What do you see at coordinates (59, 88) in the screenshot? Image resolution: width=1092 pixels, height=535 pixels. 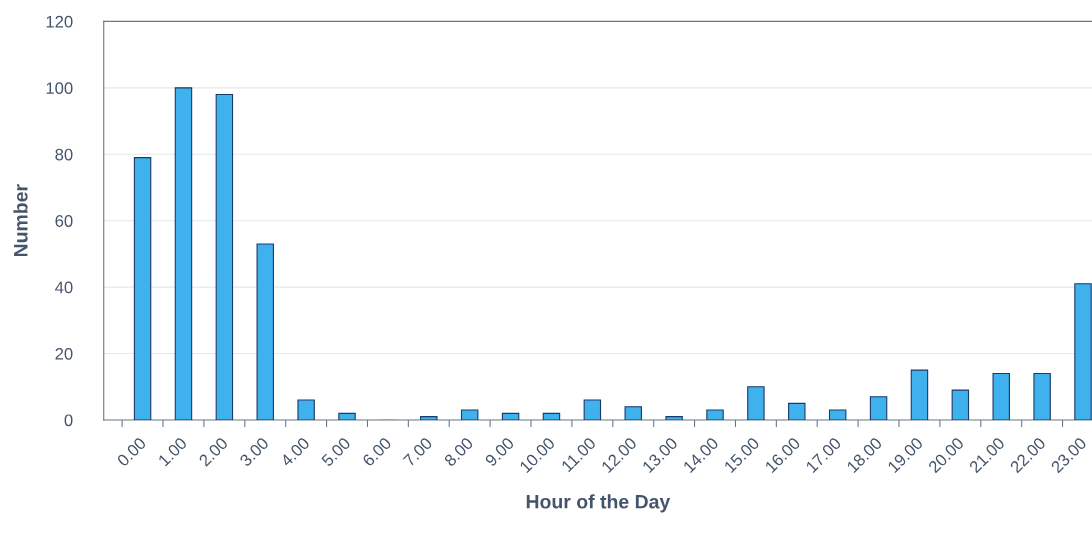 I see `y-tick-label: 100` at bounding box center [59, 88].